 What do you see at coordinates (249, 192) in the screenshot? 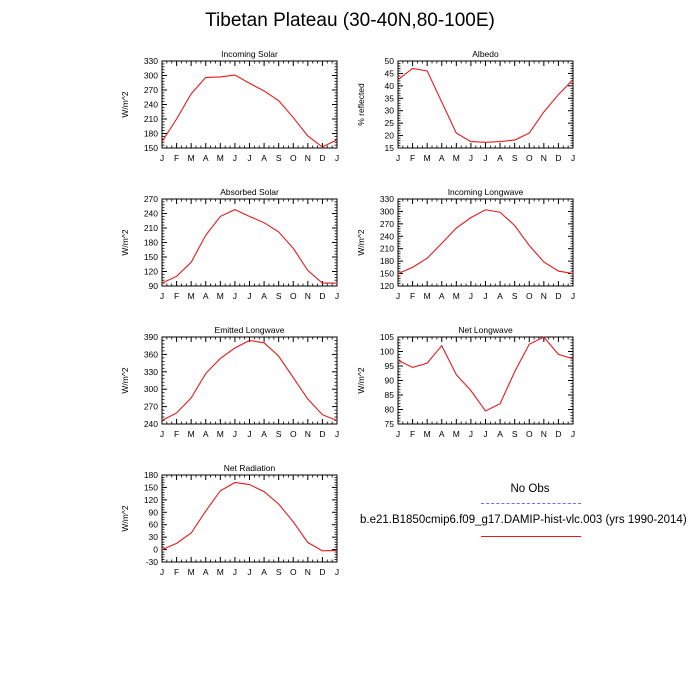
I see `panel-title: Absorbed Solar` at bounding box center [249, 192].